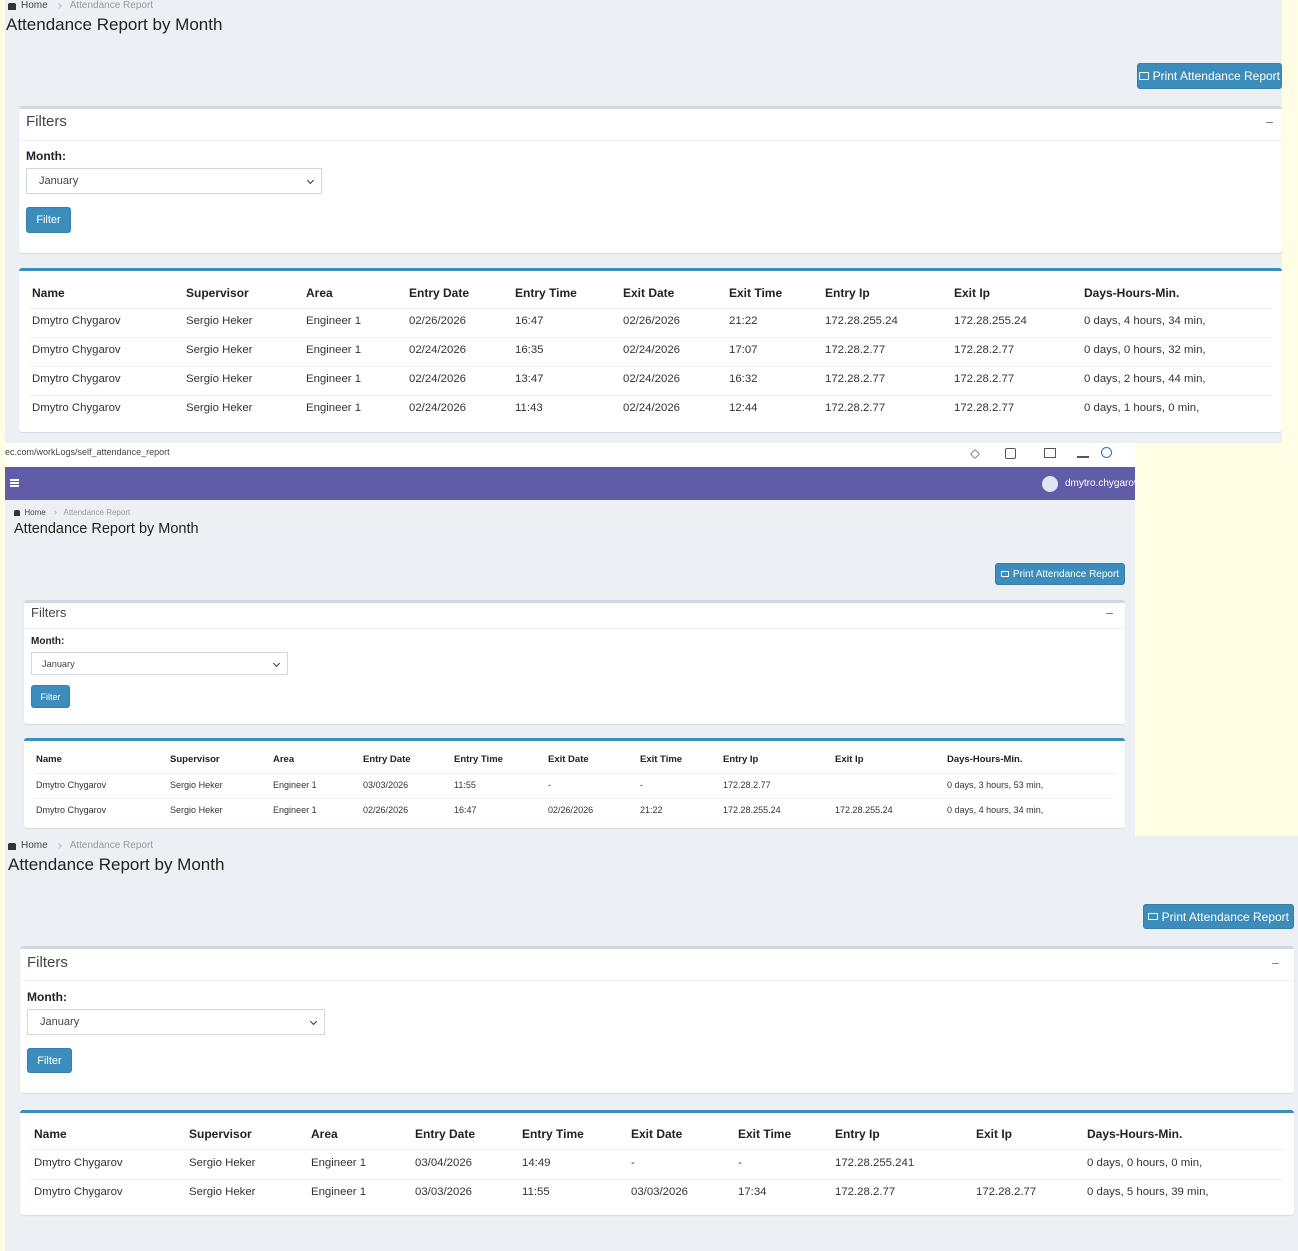 This screenshot has height=1251, width=1298. I want to click on table-header: Area, so click(324, 1133).